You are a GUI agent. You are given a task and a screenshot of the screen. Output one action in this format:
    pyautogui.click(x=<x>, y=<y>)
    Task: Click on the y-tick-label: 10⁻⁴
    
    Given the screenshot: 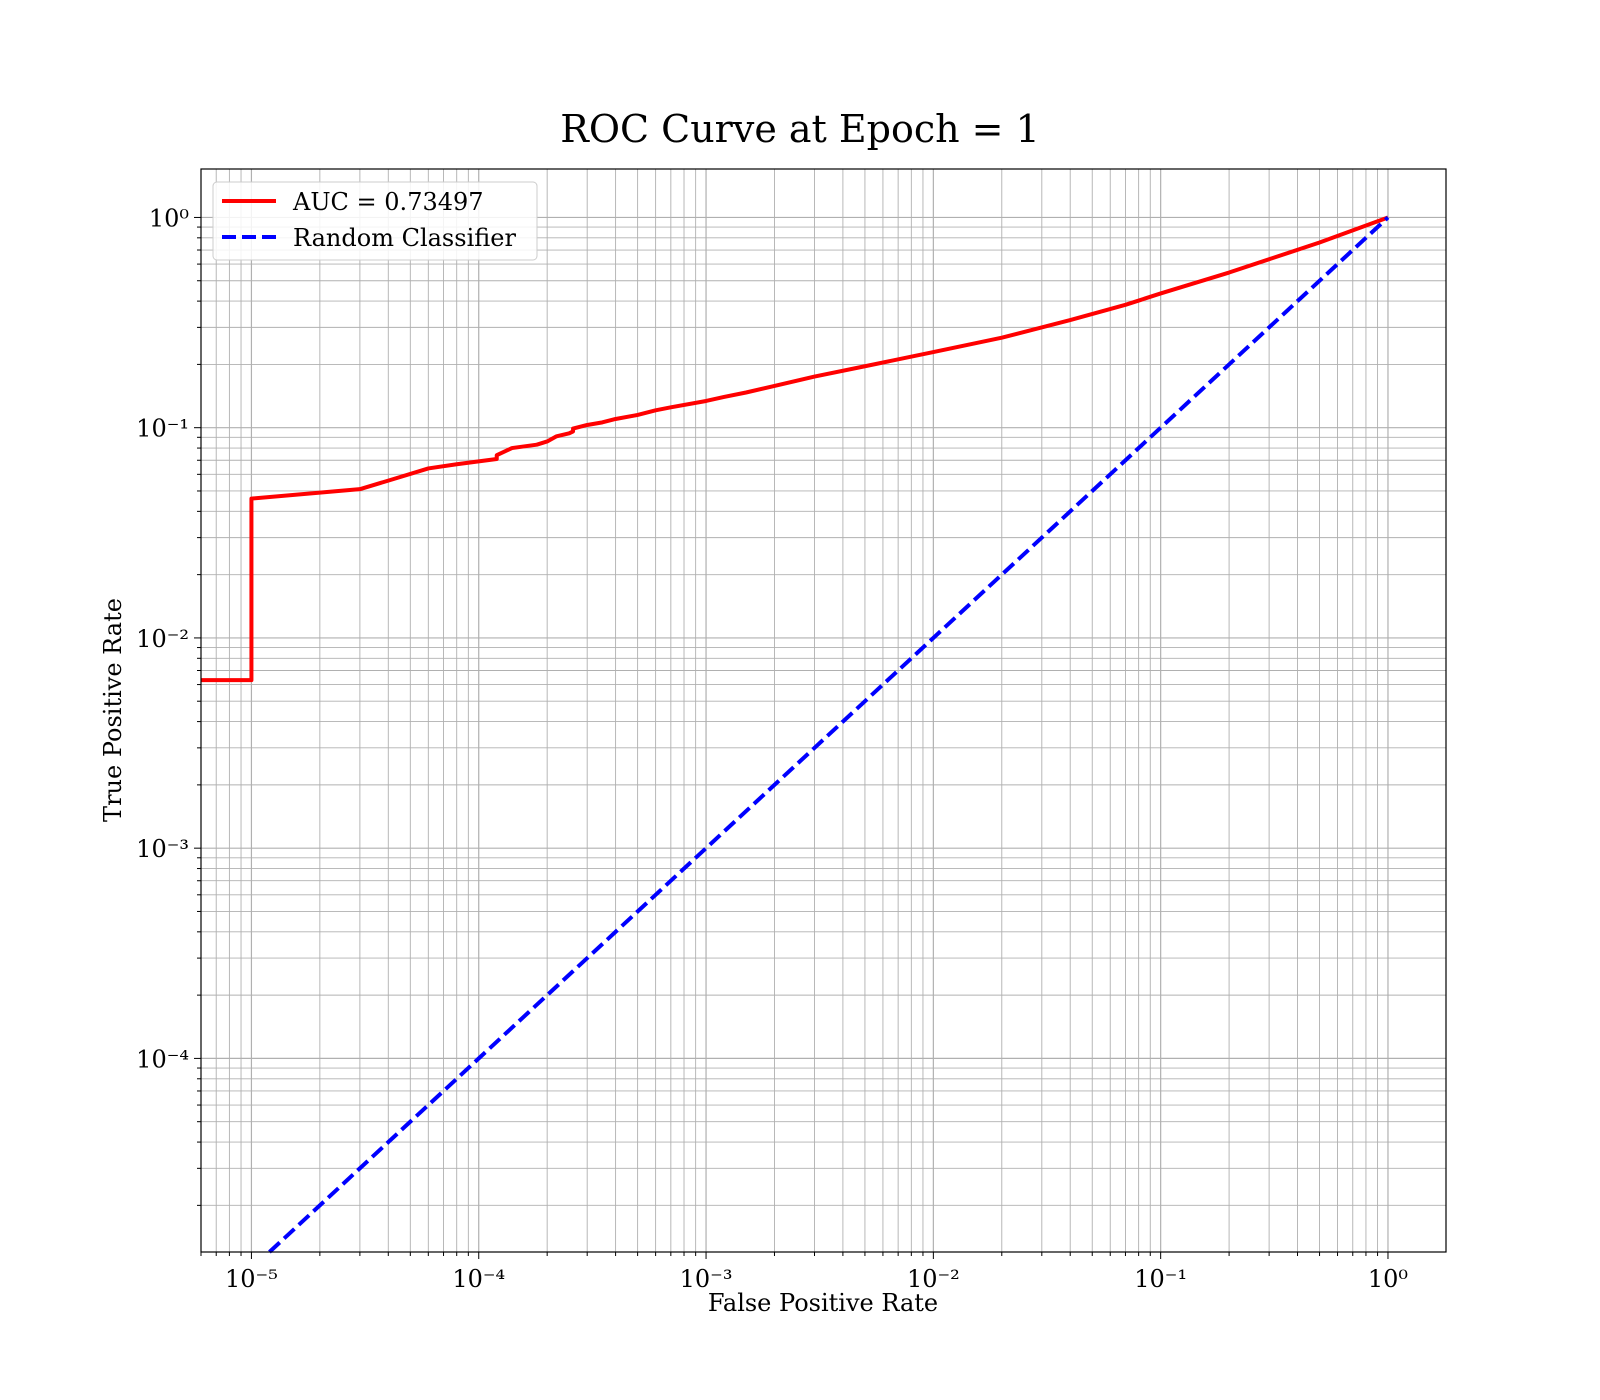 What is the action you would take?
    pyautogui.click(x=162, y=1059)
    